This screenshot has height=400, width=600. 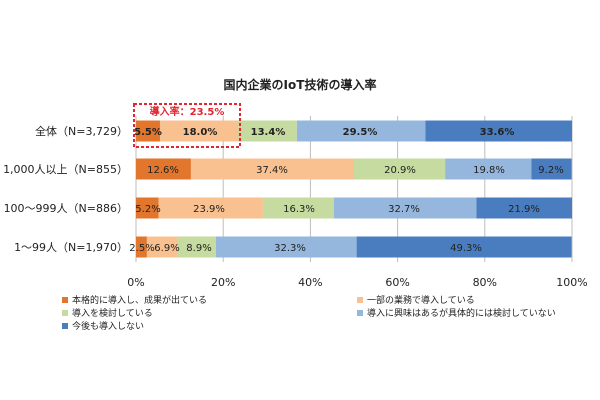 I want to click on segment-label: 9.2%, so click(x=550, y=170).